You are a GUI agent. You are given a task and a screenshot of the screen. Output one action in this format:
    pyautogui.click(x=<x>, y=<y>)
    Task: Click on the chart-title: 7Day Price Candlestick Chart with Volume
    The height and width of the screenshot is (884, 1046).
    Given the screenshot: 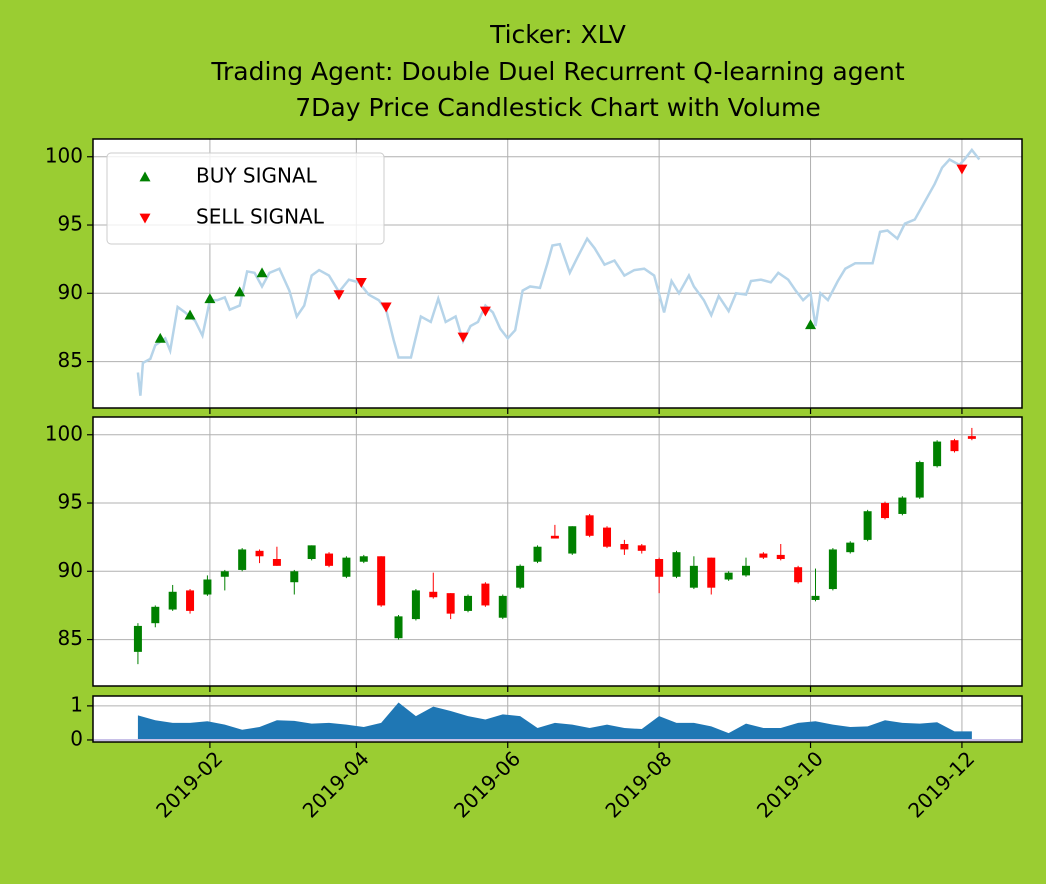 What is the action you would take?
    pyautogui.click(x=558, y=107)
    